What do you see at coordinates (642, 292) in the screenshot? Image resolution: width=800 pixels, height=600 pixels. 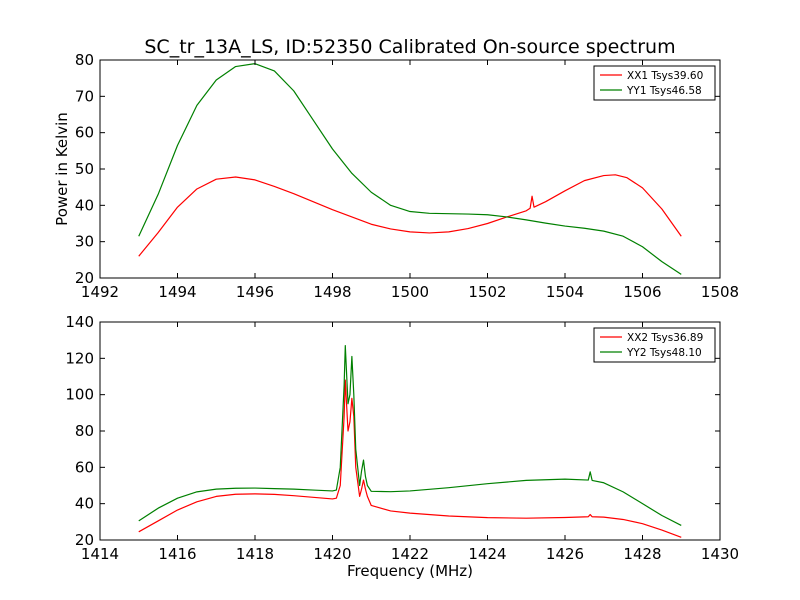 I see `x-tick-label: 1506` at bounding box center [642, 292].